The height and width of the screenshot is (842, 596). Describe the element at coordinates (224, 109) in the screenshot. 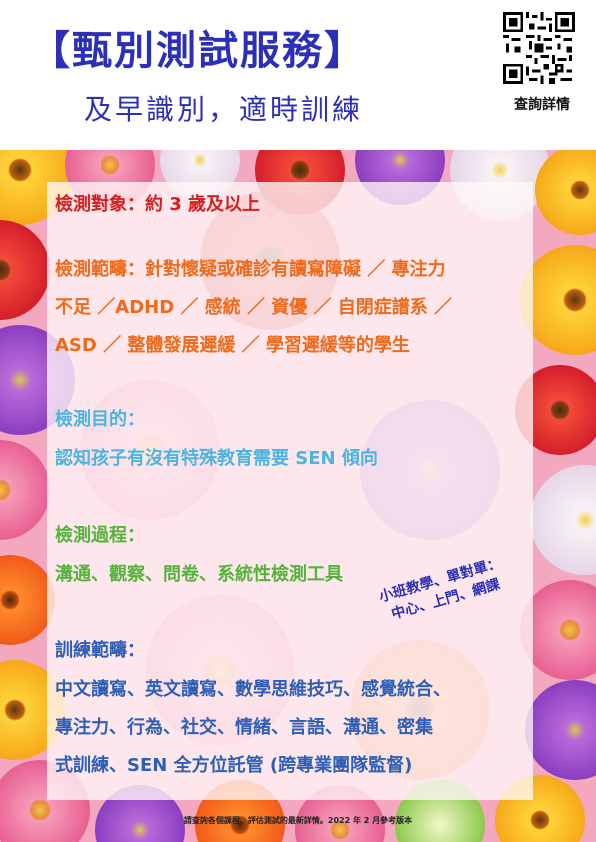

I see `page-subtitle: 及早識別，適時訓練` at that location.